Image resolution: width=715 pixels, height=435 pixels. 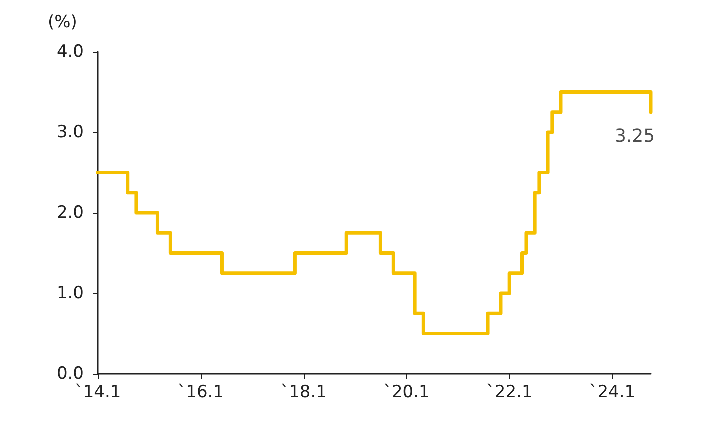 I want to click on y-tick-label: 0.0, so click(x=70, y=374).